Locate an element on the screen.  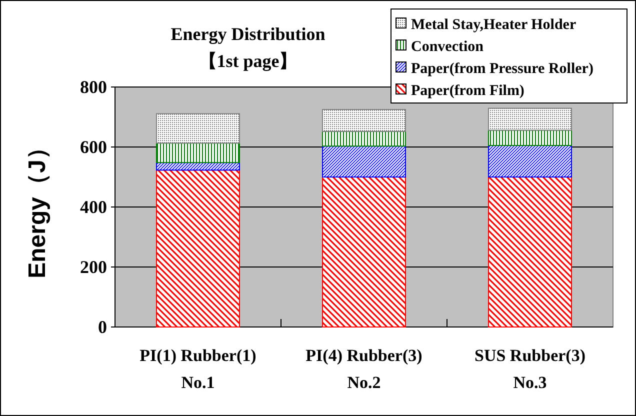
y-tick-label: 800 is located at coordinates (93, 87).